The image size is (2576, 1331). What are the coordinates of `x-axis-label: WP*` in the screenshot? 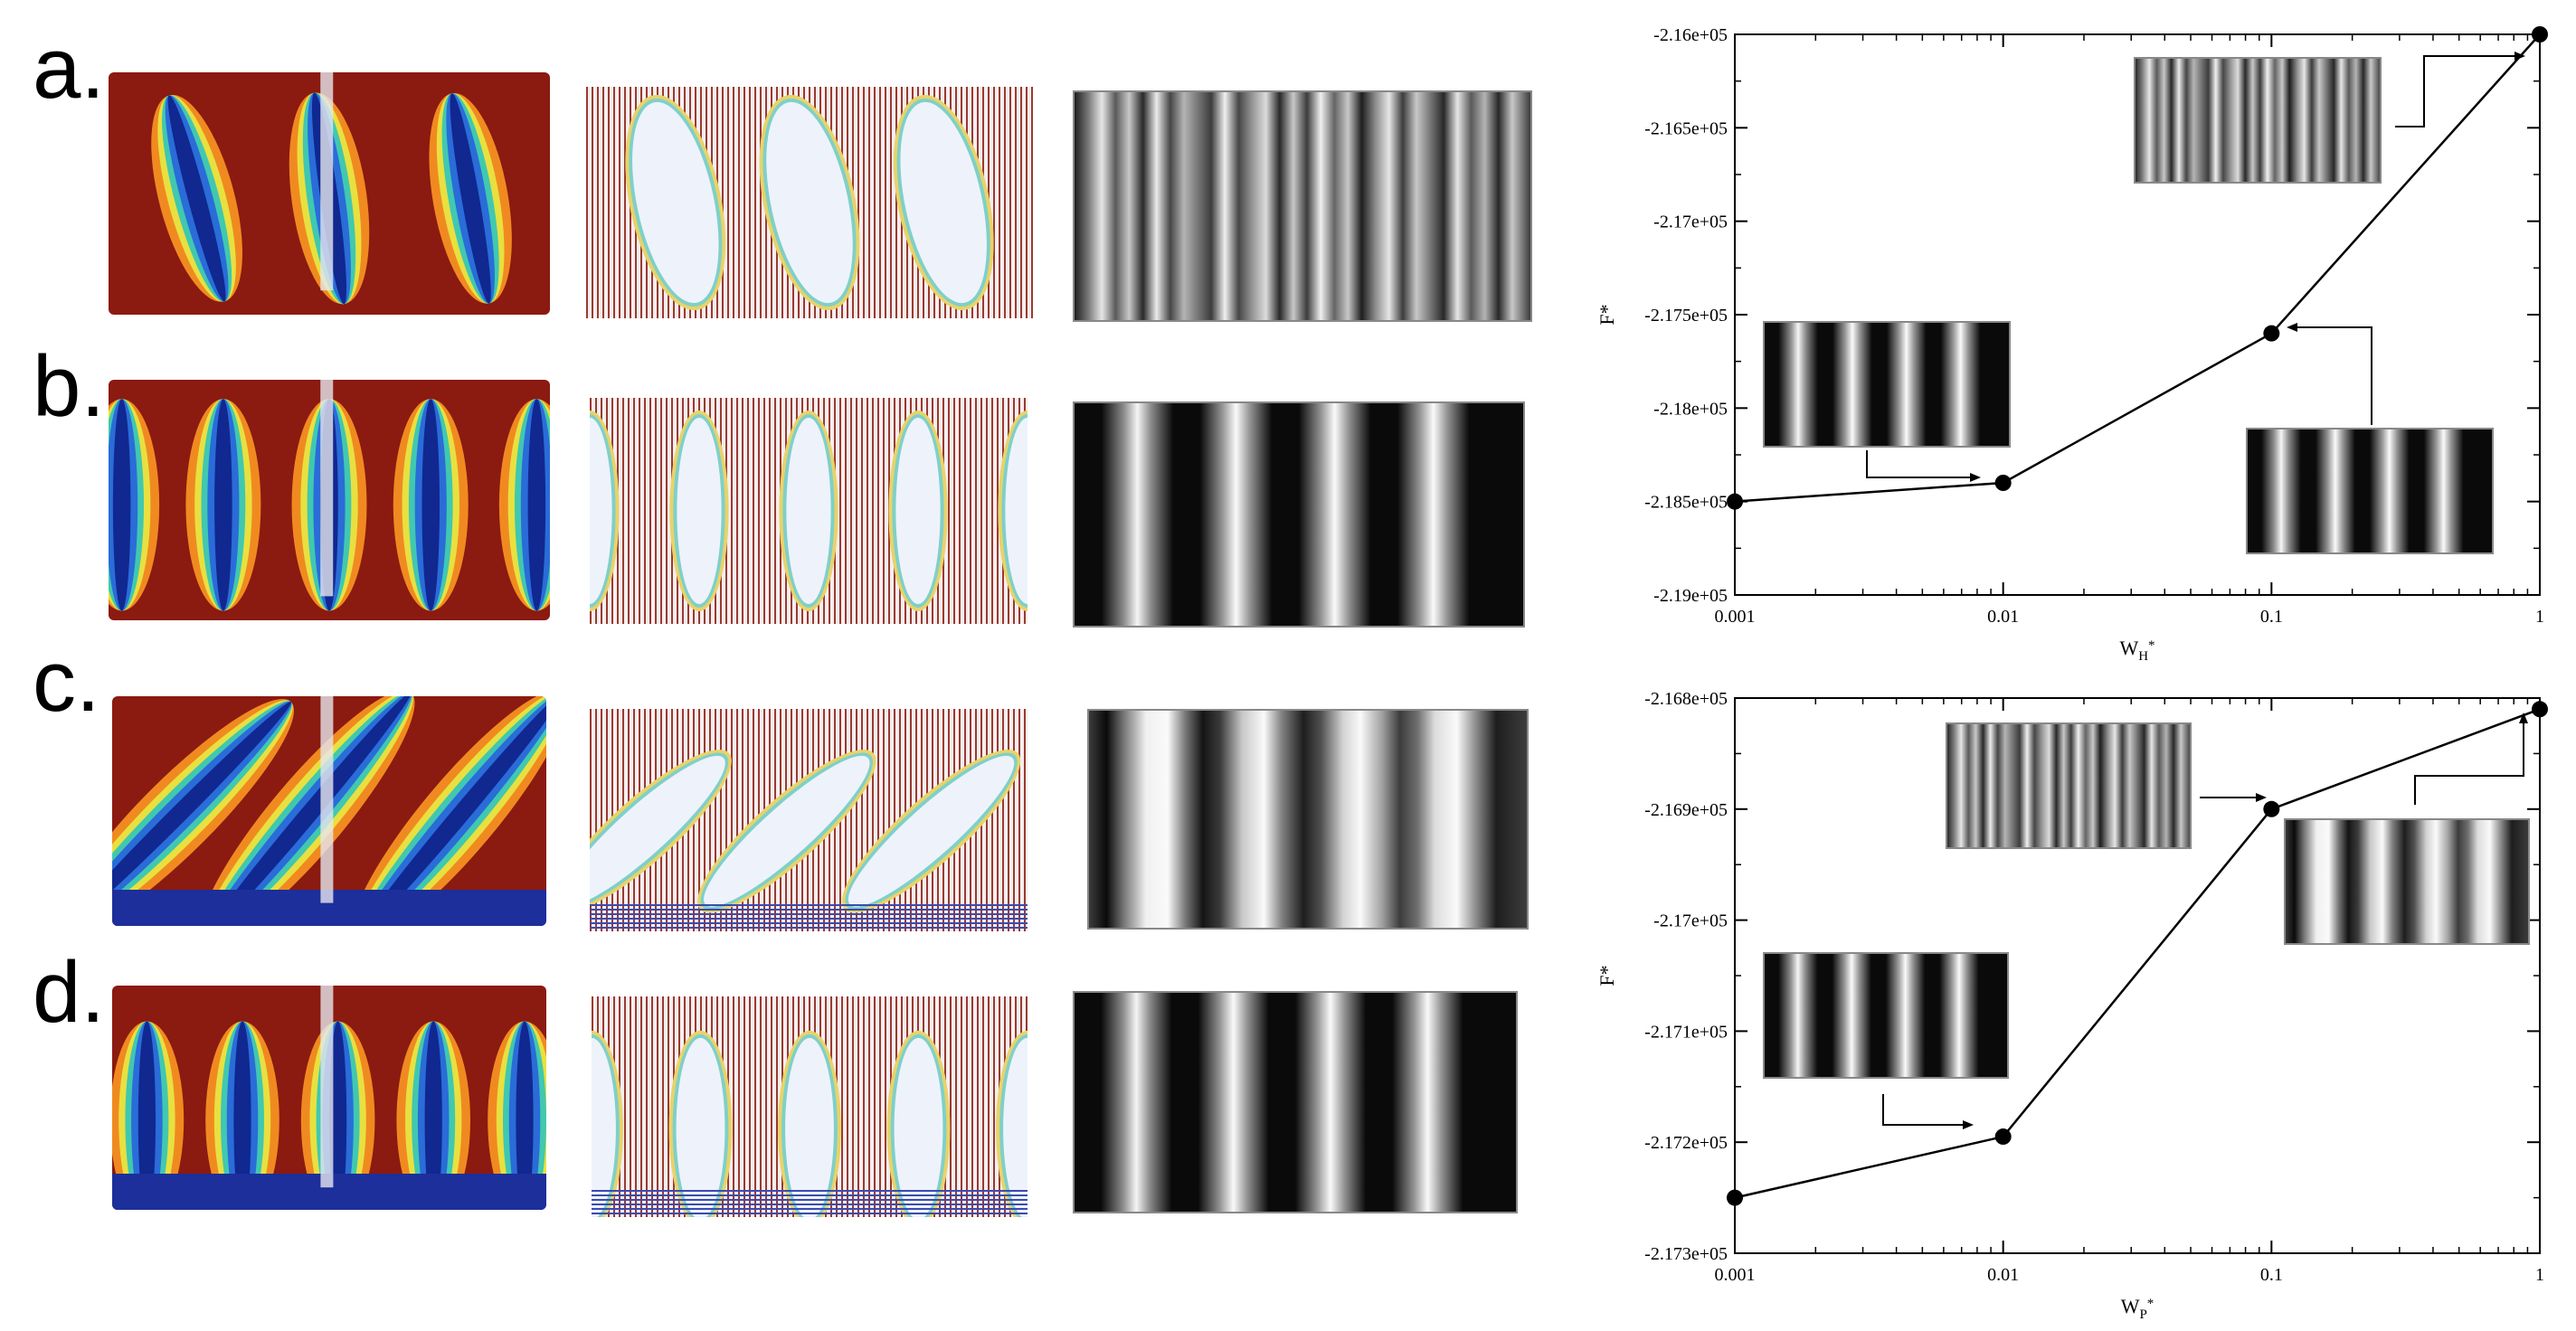 It's located at (2138, 1308).